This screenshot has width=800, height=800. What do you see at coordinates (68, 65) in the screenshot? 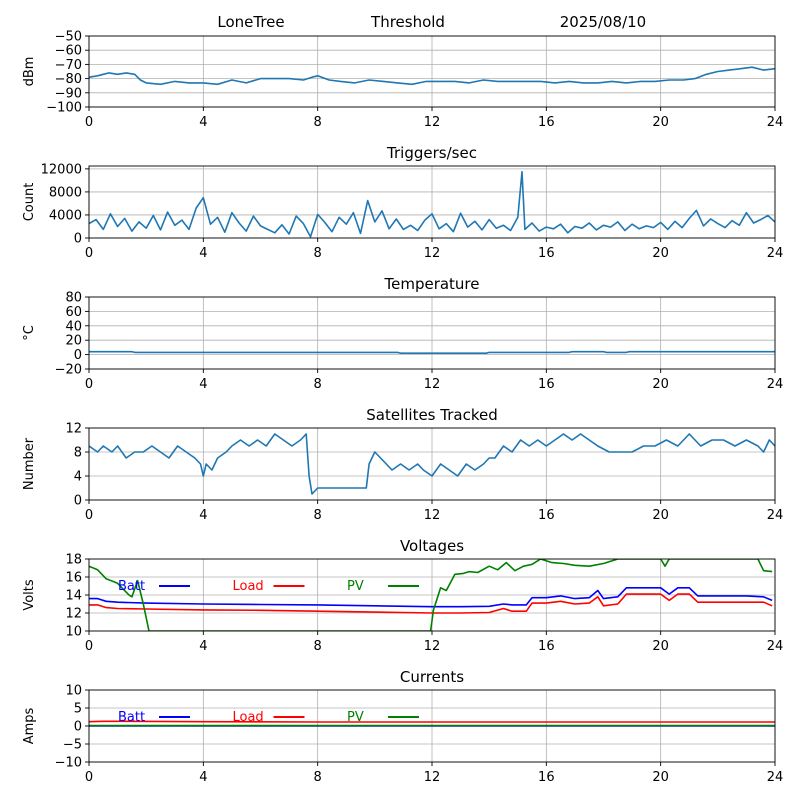
I see `y-tick-label: −70` at bounding box center [68, 65].